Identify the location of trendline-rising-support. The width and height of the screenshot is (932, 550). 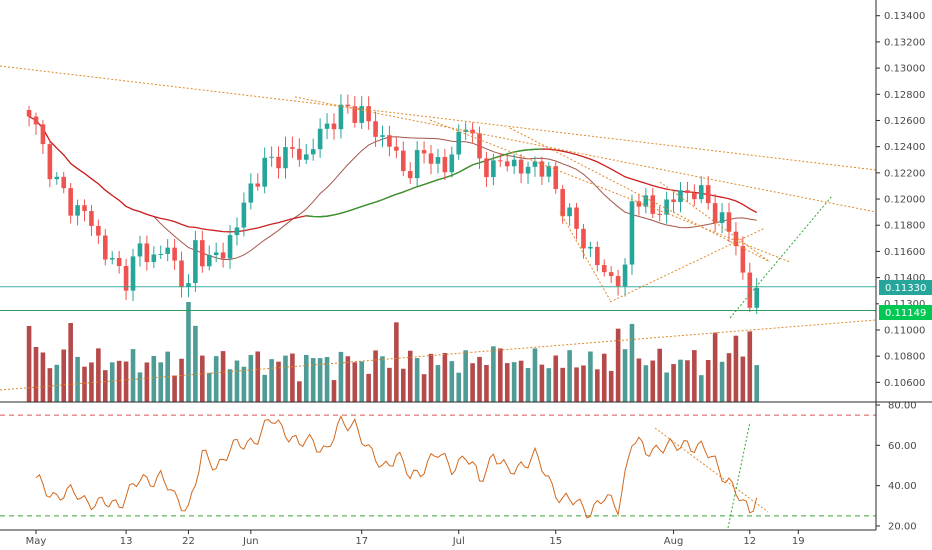
(438, 355).